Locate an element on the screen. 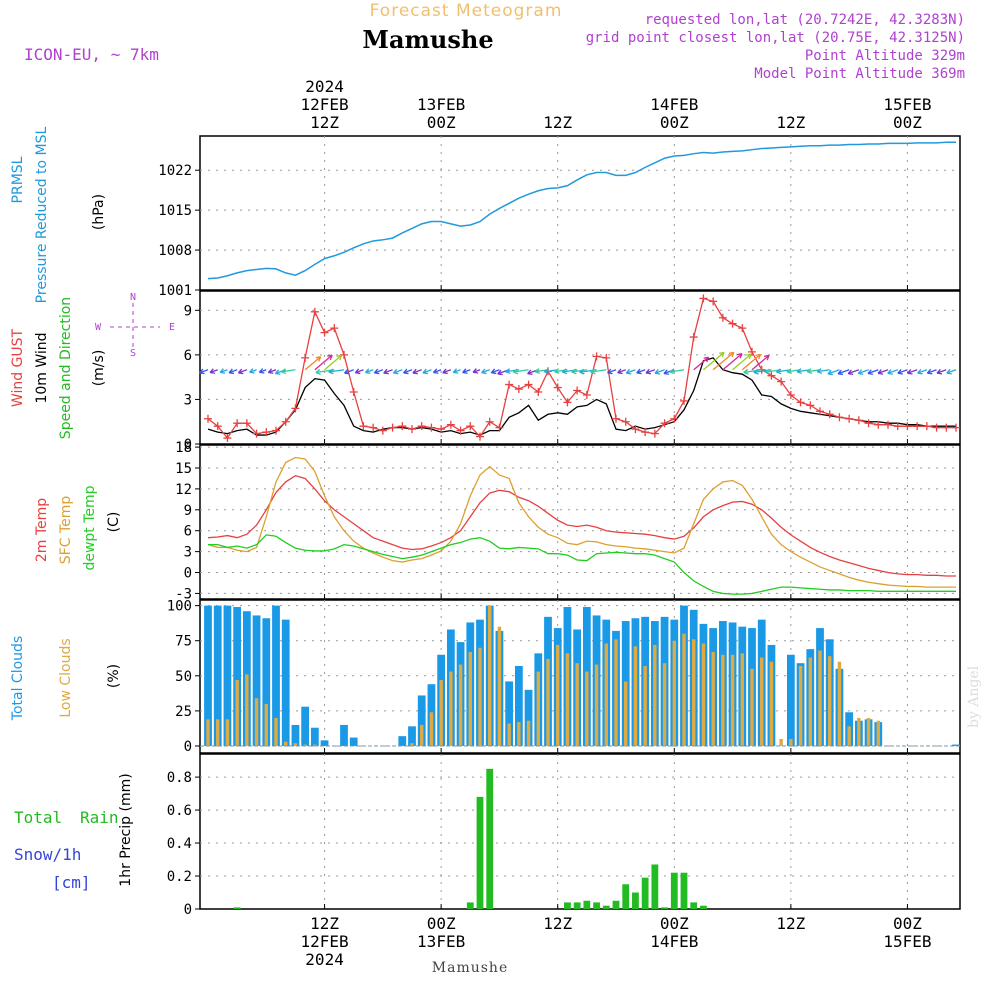 Image resolution: width=1000 pixels, height=1000 pixels. y-tick-label: 6 is located at coordinates (188, 532).